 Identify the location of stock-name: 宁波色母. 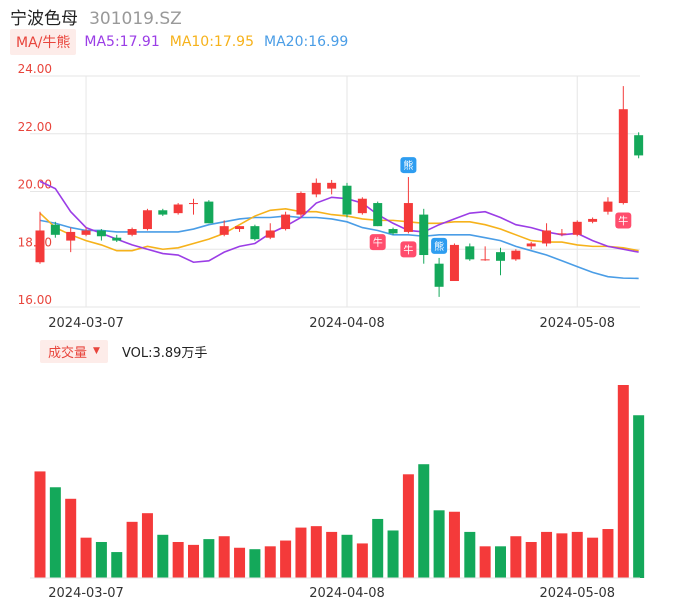
(44, 19).